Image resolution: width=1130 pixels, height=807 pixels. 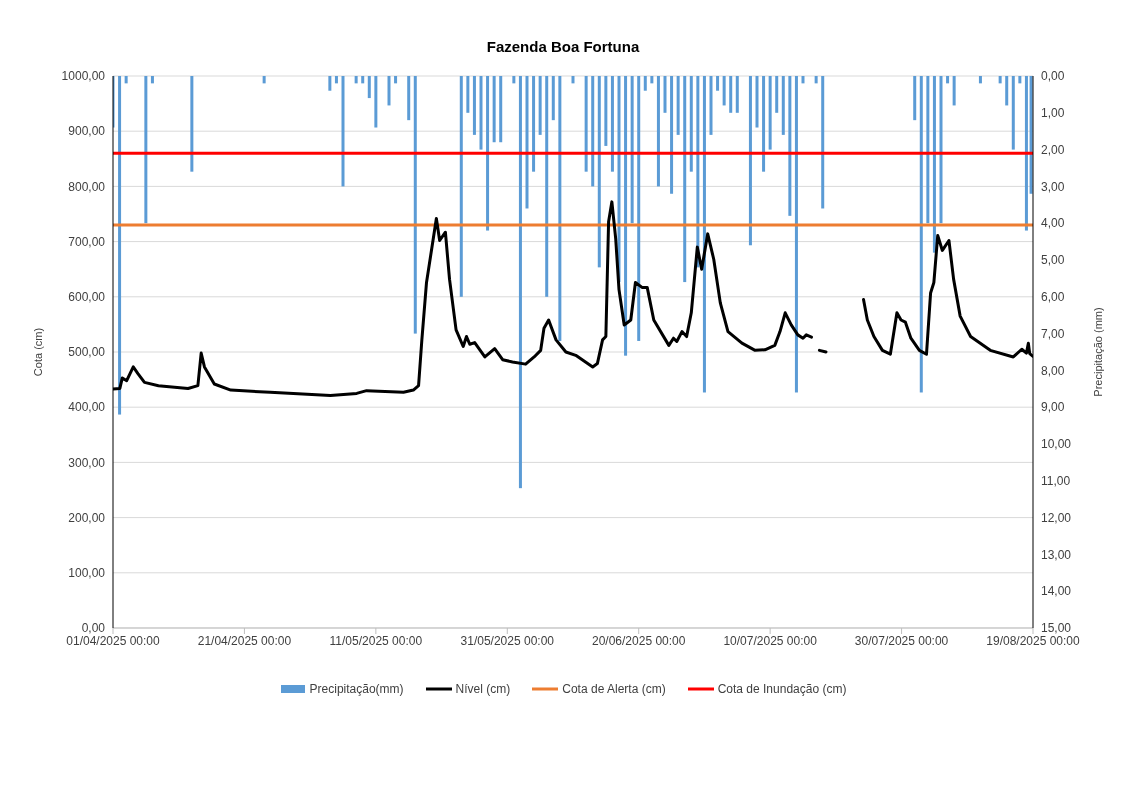 What do you see at coordinates (901, 640) in the screenshot?
I see `x-tick-label: 30/07/2025 00:00` at bounding box center [901, 640].